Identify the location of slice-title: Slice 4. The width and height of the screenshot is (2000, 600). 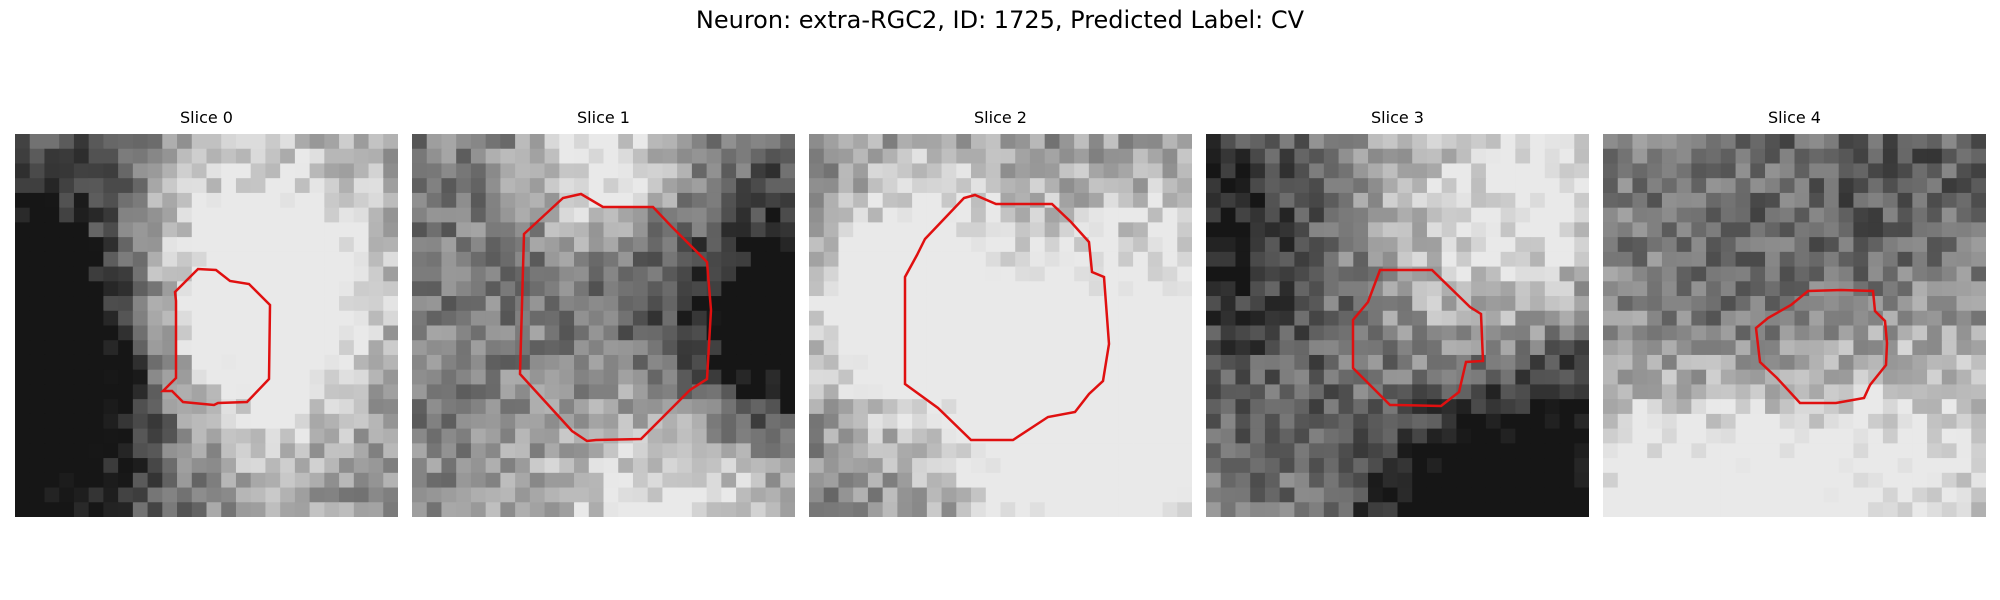
(1794, 117).